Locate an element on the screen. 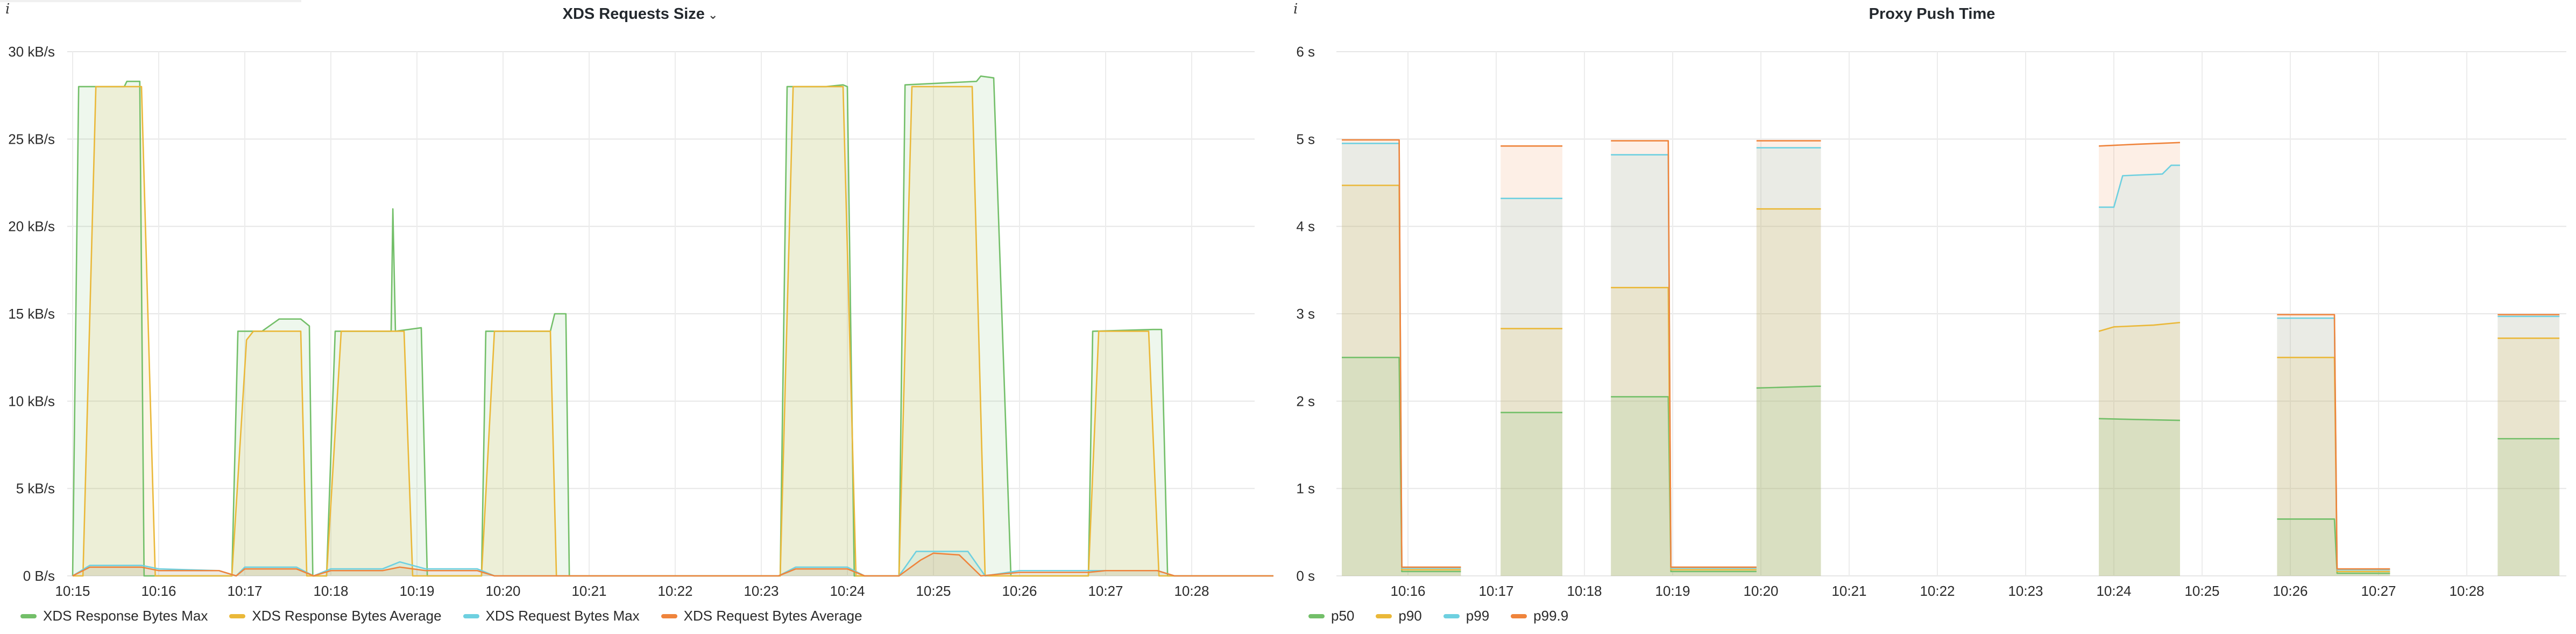 Image resolution: width=2576 pixels, height=634 pixels. panel-title-text: Proxy Push Time is located at coordinates (1932, 14).